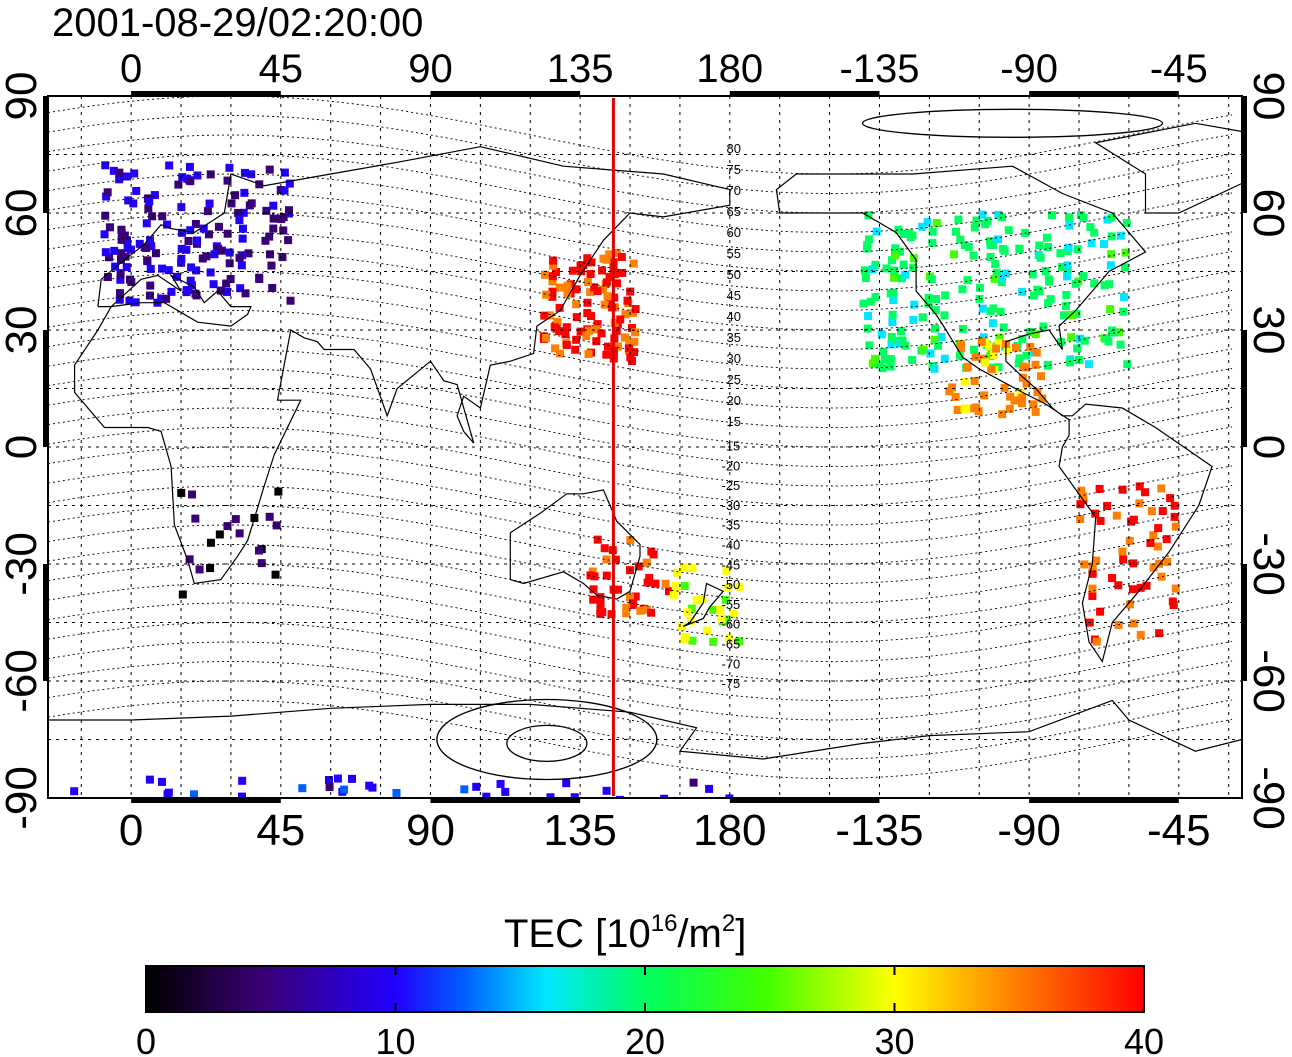 Image resolution: width=1292 pixels, height=1057 pixels. Describe the element at coordinates (729, 69) in the screenshot. I see `top-lon-tick-label: 180` at that location.